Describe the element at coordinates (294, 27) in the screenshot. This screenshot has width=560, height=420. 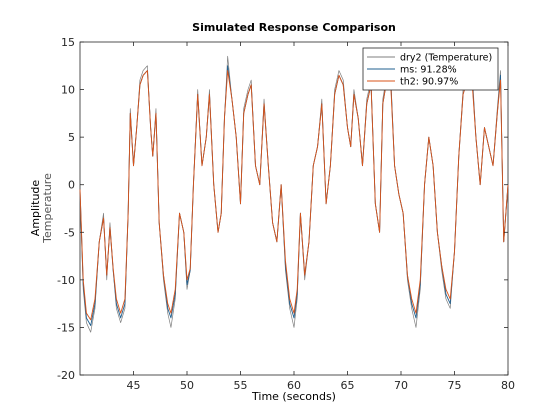
I see `chart-title: Simulated Response Comparison` at that location.